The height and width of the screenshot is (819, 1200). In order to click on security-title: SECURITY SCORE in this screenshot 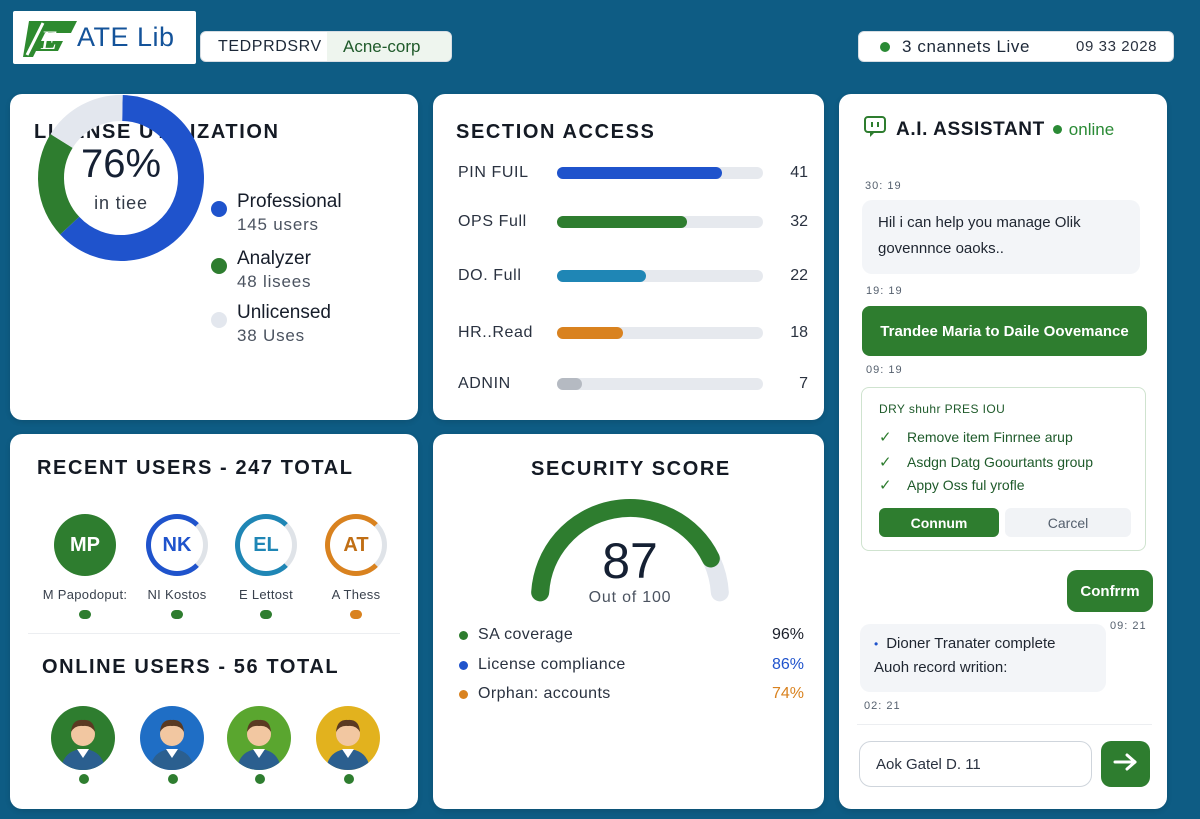, I will do `click(631, 469)`.